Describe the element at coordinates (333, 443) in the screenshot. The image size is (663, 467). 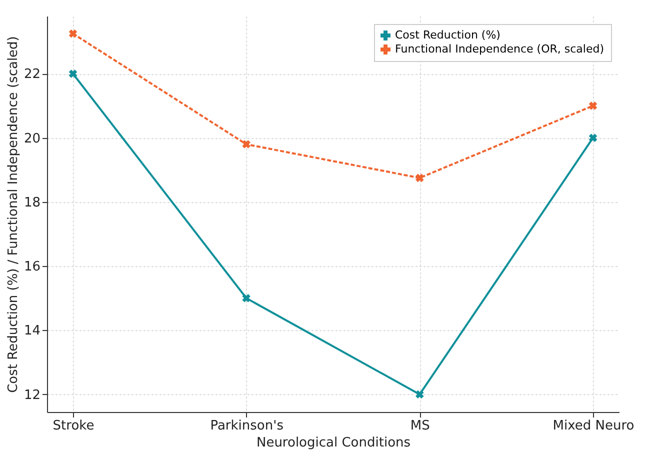
I see `x-axis-title: Neurological Conditions` at that location.